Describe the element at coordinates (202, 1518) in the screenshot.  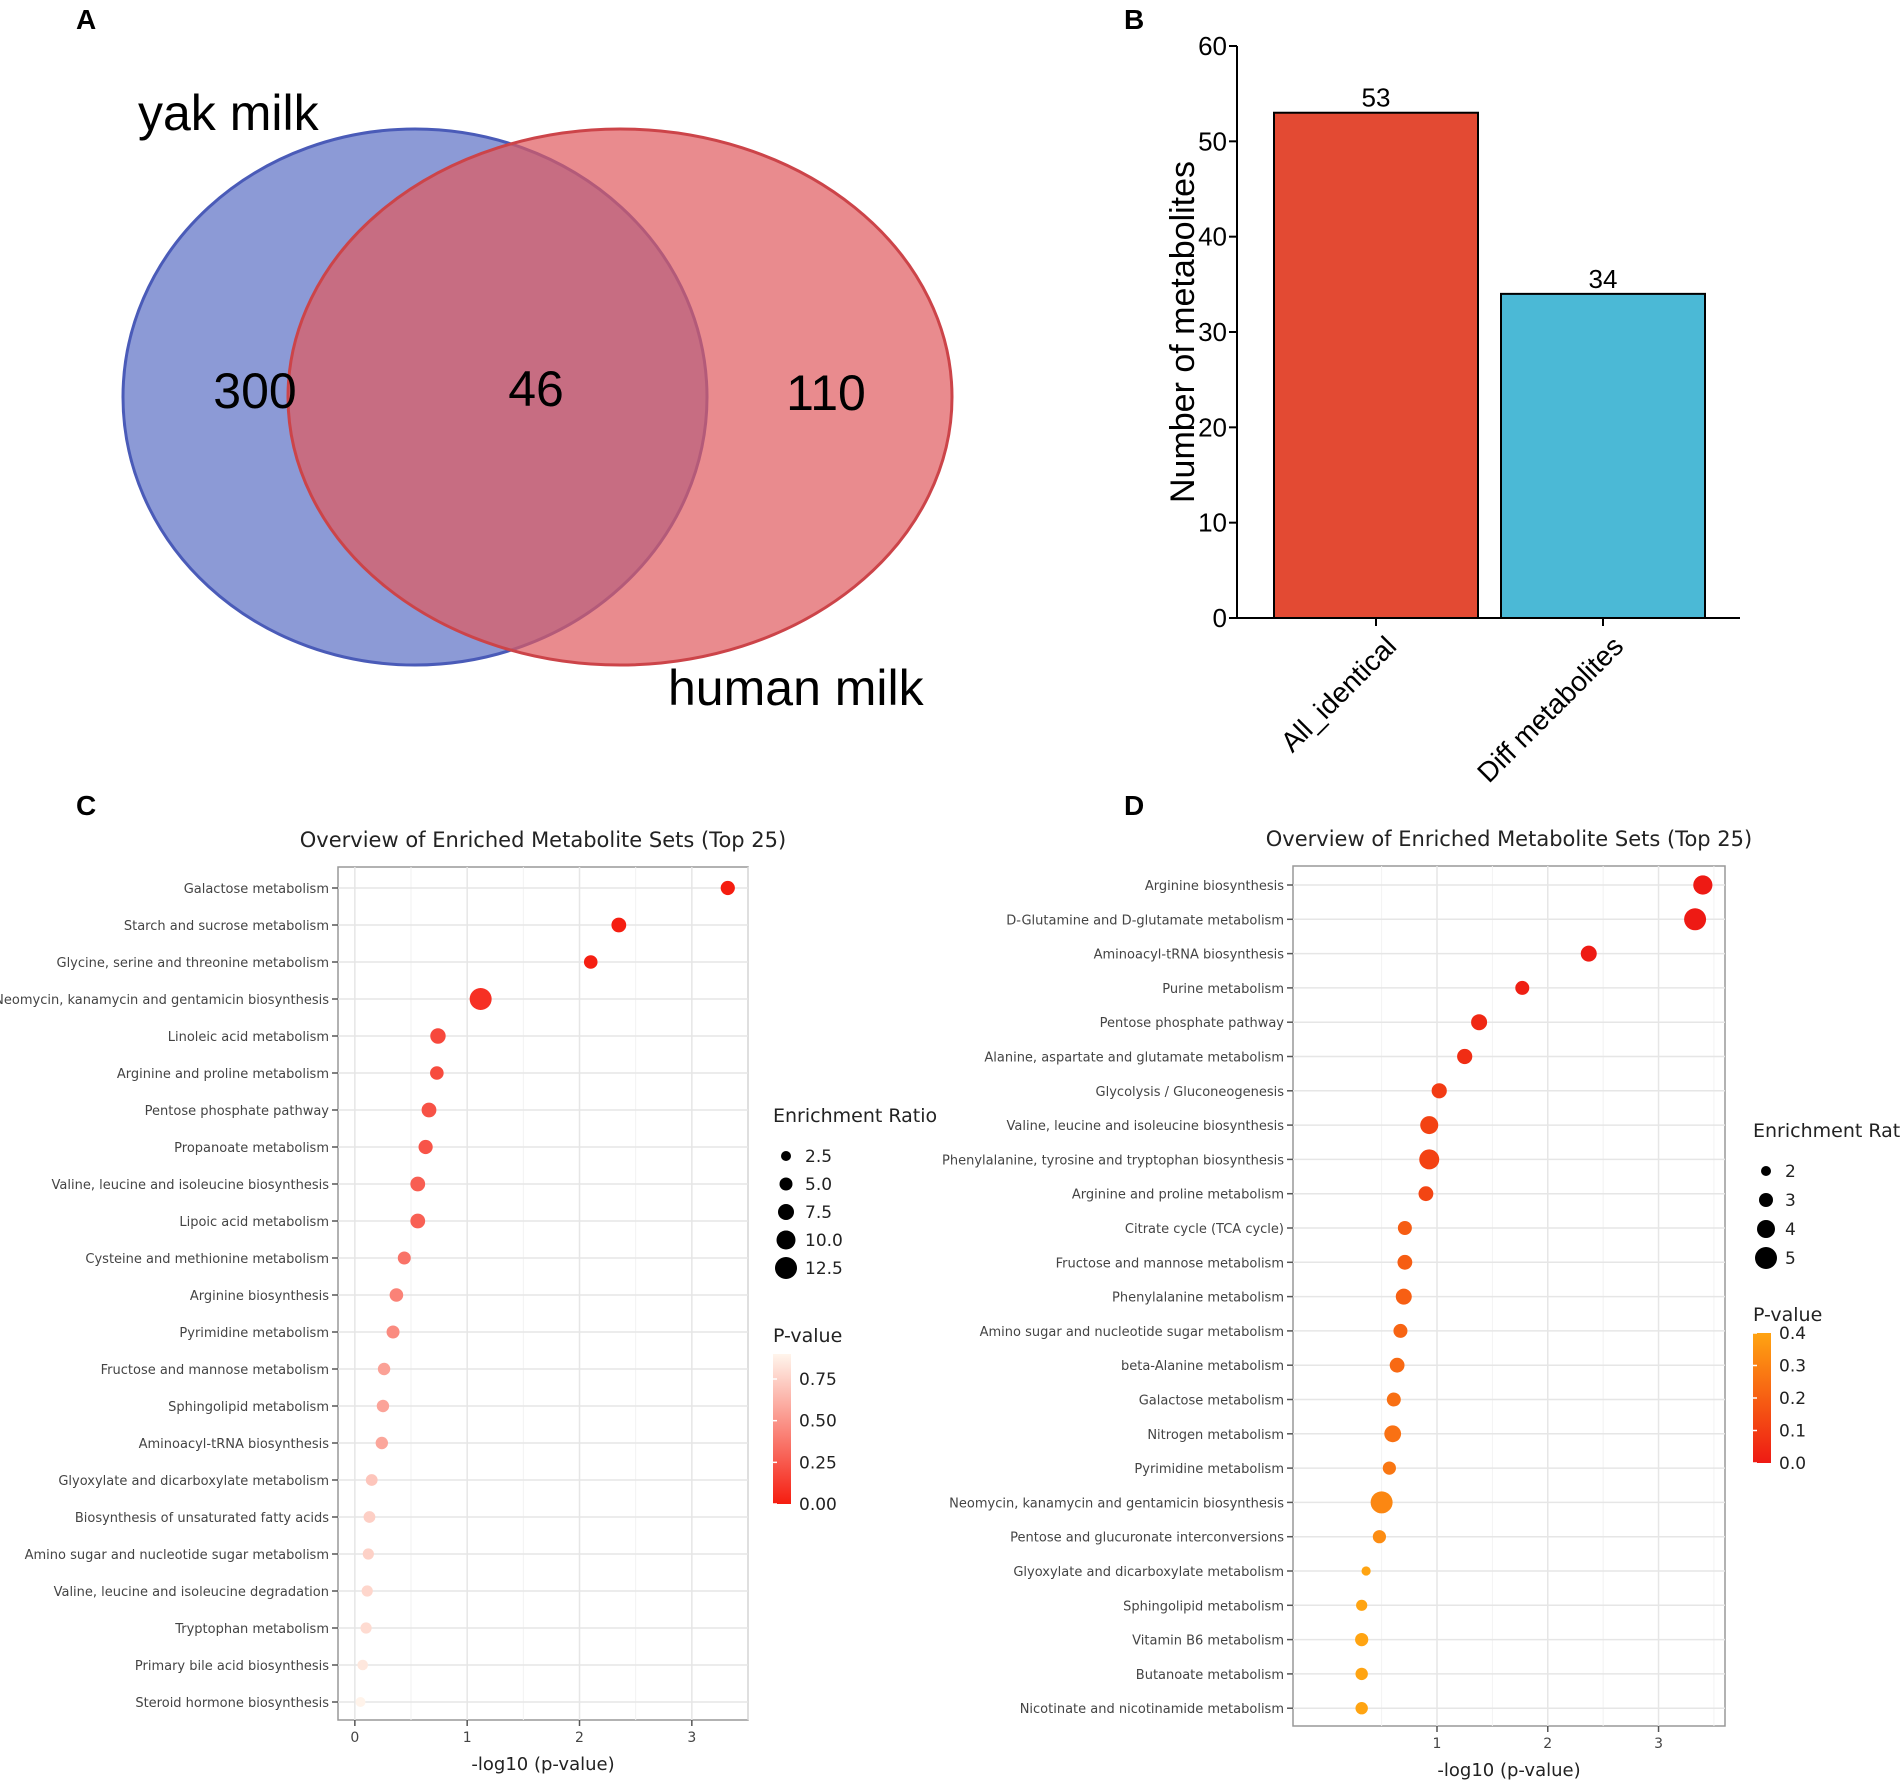
I see `pathway-label: Biosynthesis of unsaturated fatty acids` at that location.